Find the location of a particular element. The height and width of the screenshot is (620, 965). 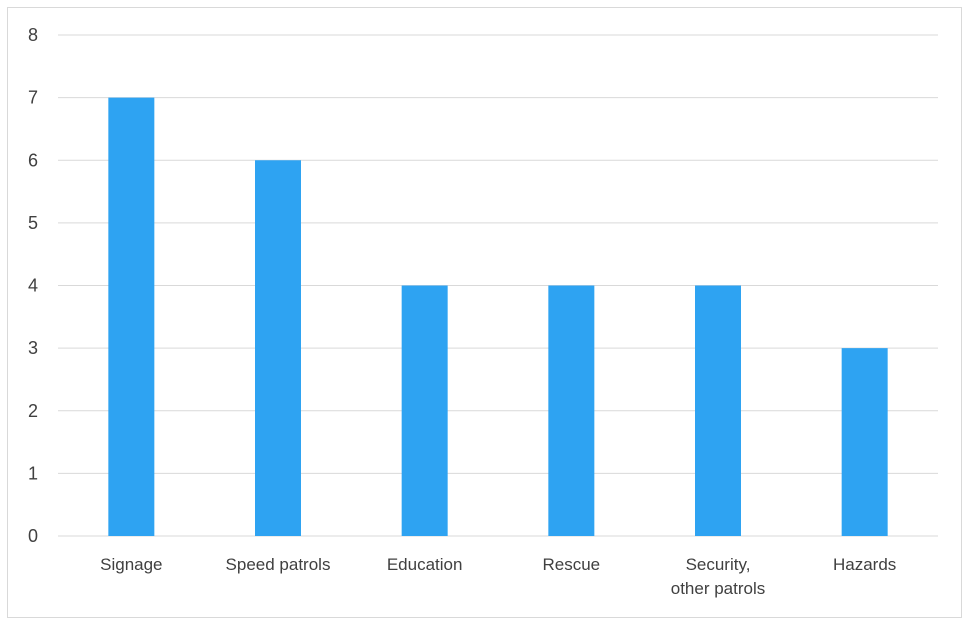

y-tick-label: 1 is located at coordinates (33, 473).